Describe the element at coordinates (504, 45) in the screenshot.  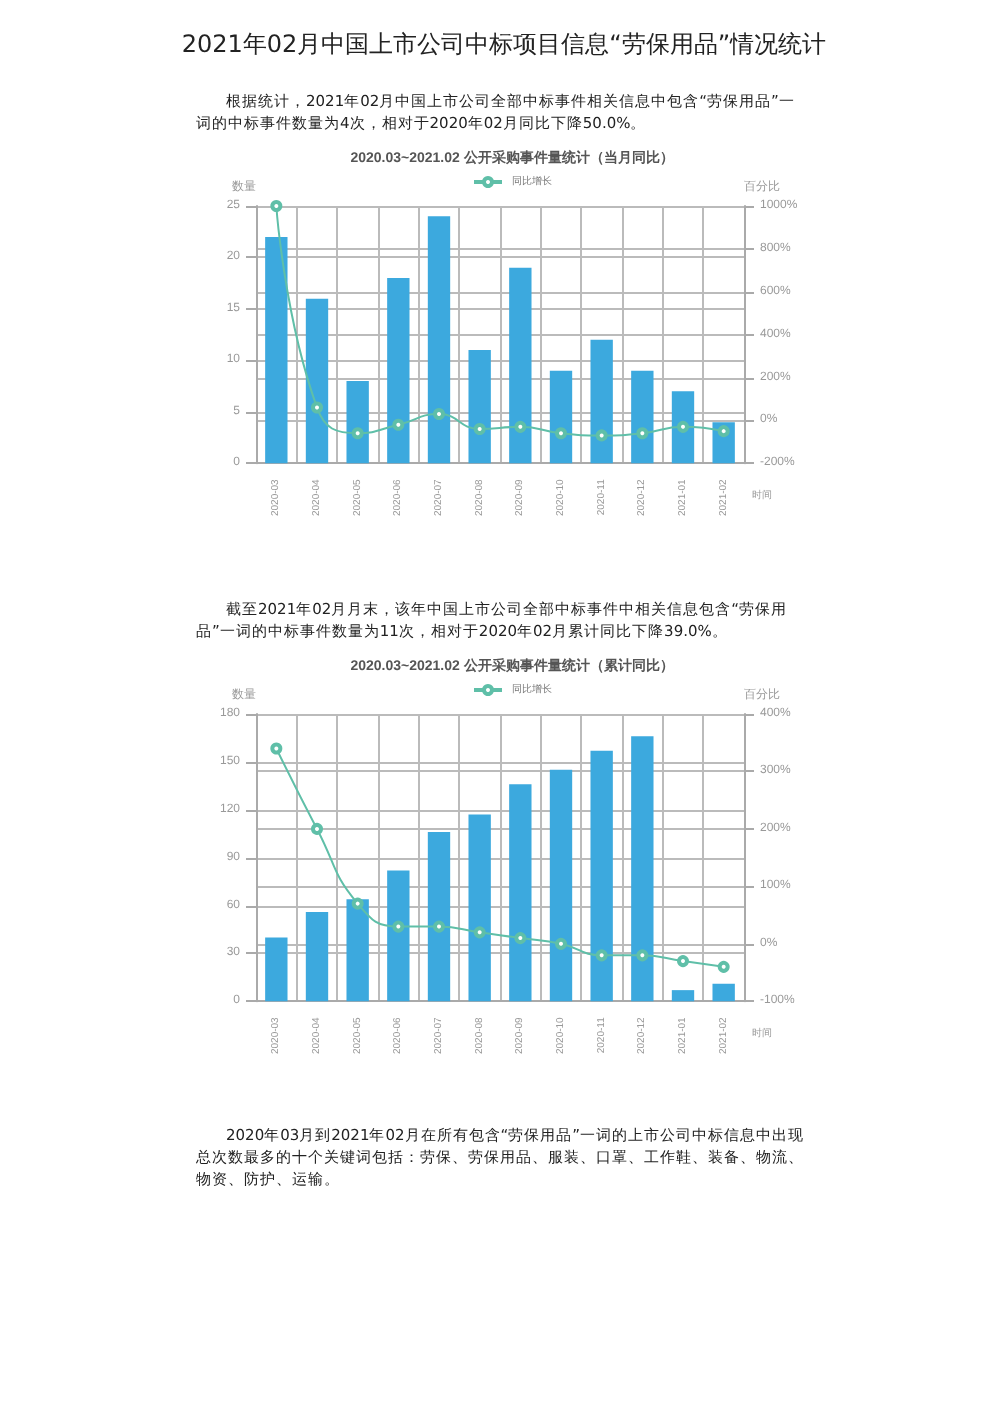
I see `text: 2021年02月中国上市公司中标项目信息“劳保用品”情况统计` at that location.